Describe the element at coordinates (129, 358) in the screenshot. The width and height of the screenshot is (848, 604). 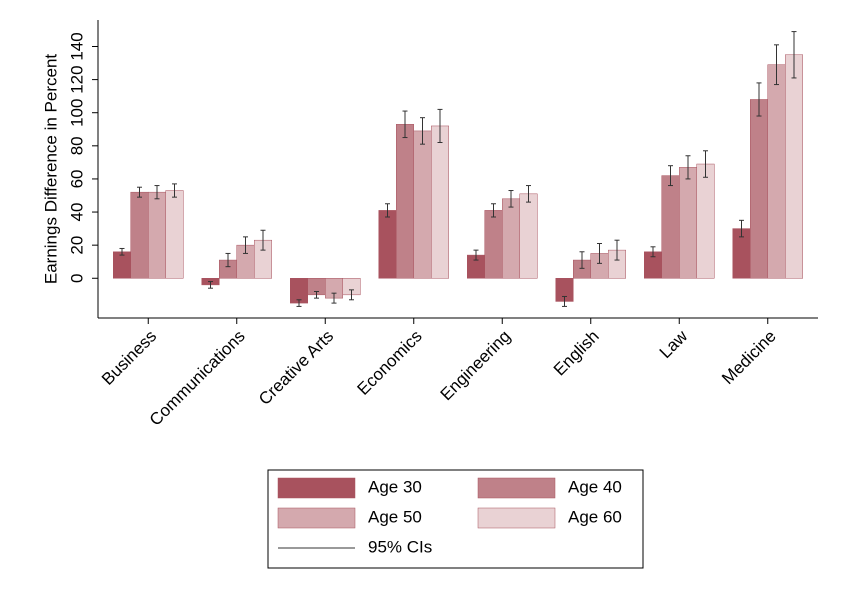
I see `x-tick-label: Business` at that location.